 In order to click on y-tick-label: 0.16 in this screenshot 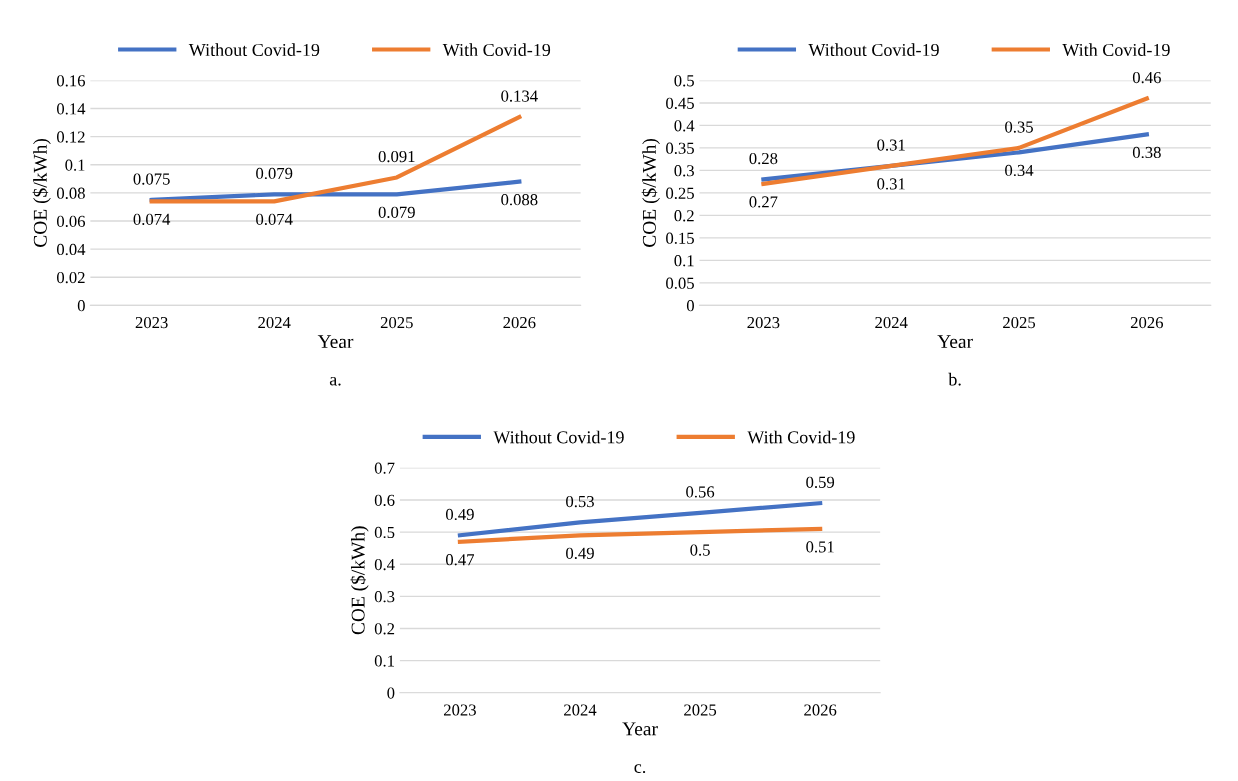, I will do `click(71, 81)`.